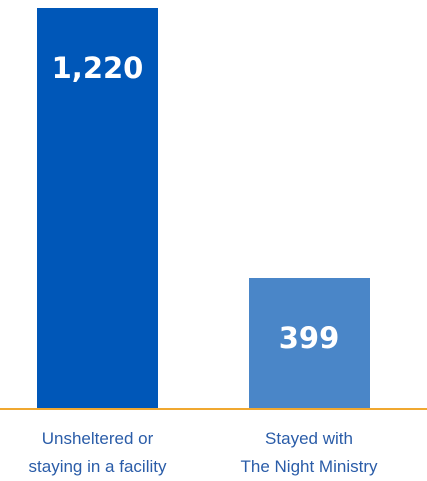  What do you see at coordinates (97, 68) in the screenshot?
I see `value-label: 1,220` at bounding box center [97, 68].